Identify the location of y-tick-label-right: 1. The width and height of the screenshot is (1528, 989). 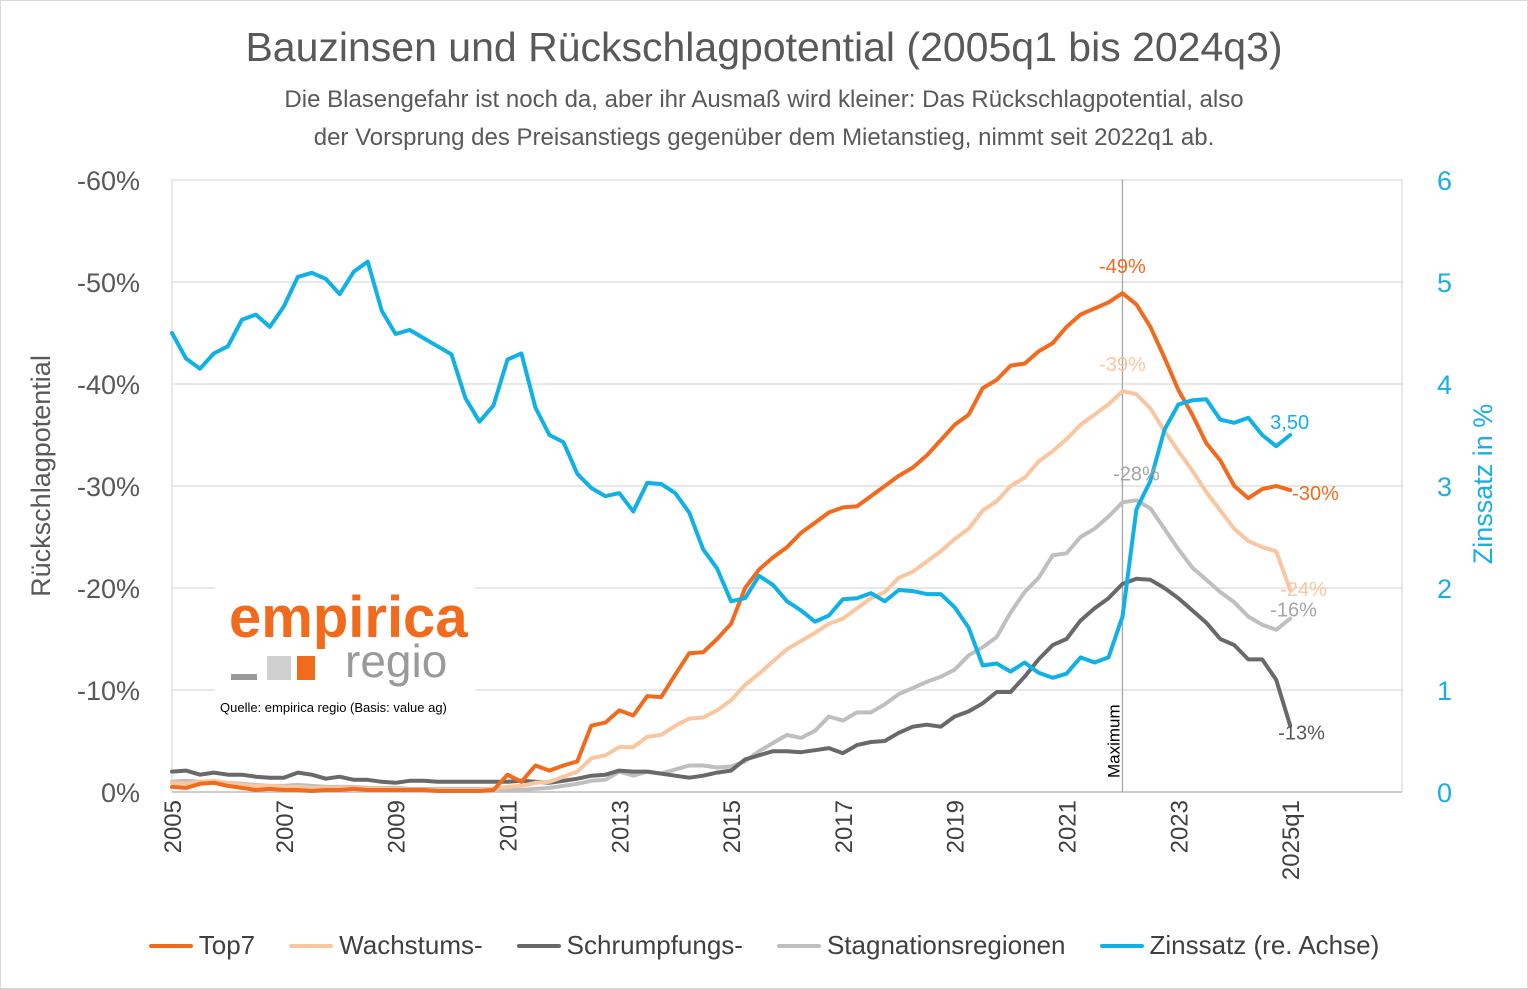
(1444, 691).